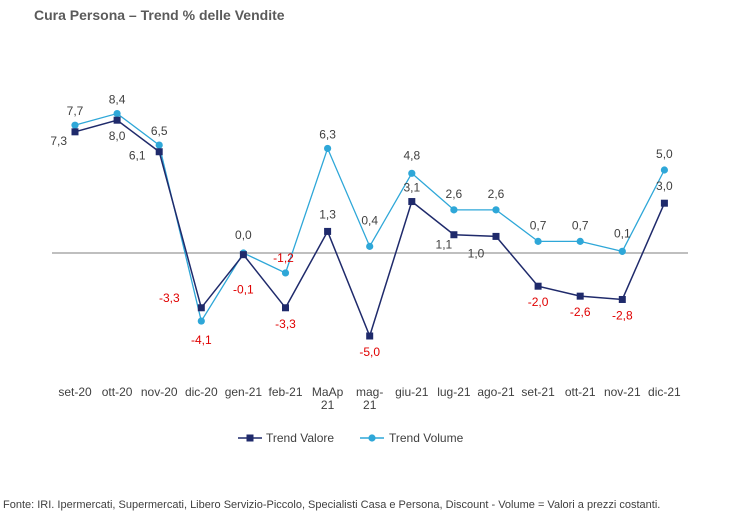 The height and width of the screenshot is (520, 743). I want to click on trend-volume-data-label: 4,8, so click(411, 155).